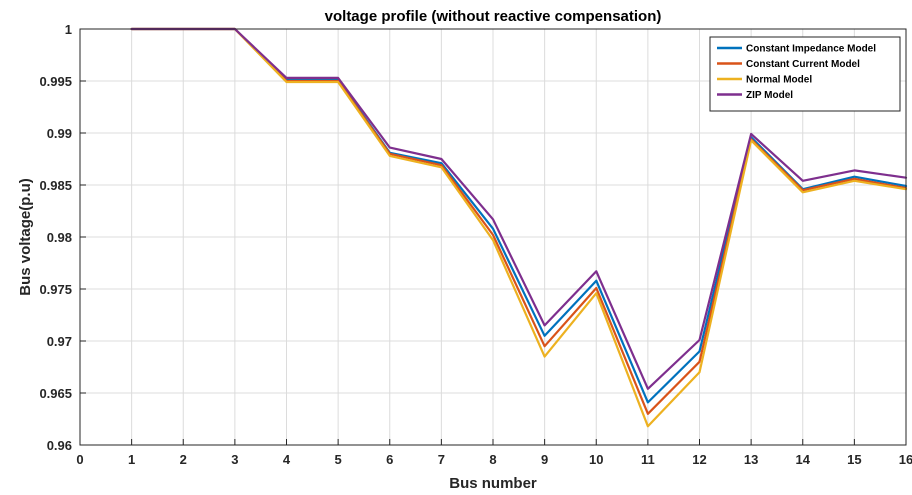  Describe the element at coordinates (779, 80) in the screenshot. I see `legend-label: Normal Model` at that location.